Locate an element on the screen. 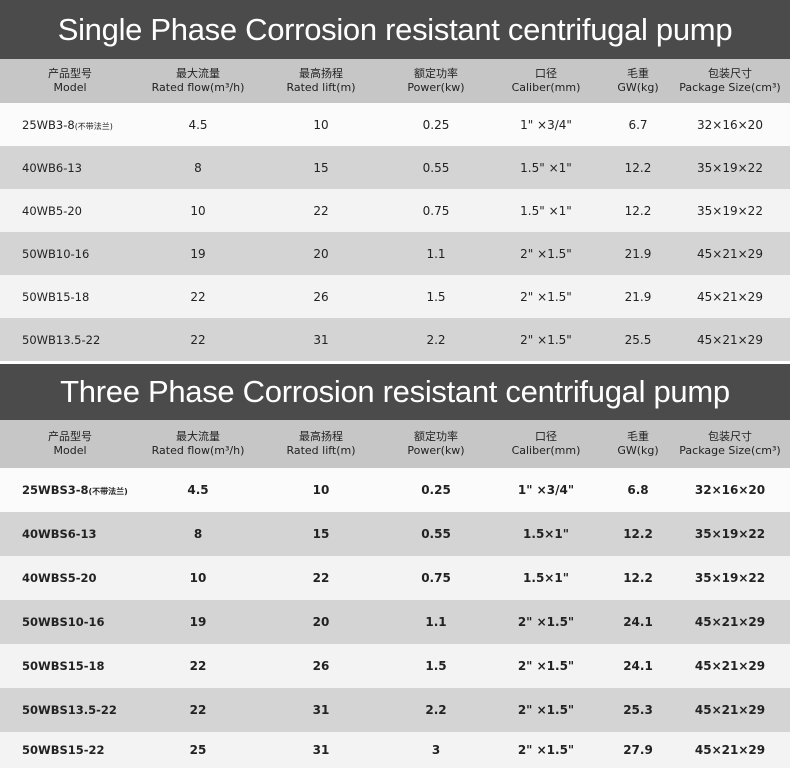 This screenshot has width=790, height=768. model-cell: 40WB6-13 is located at coordinates (70, 167).